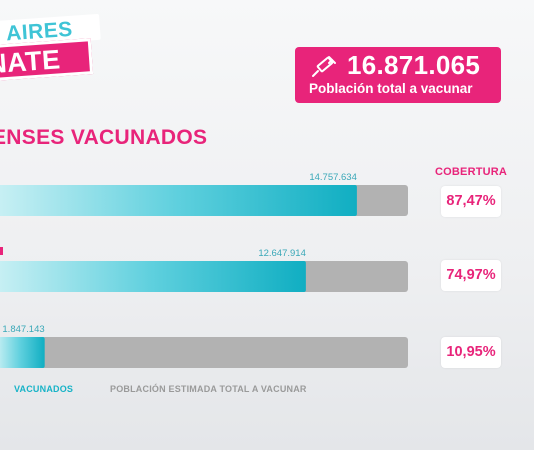 This screenshot has height=450, width=534. I want to click on vaccinated-label-2: 12.647.914, so click(282, 253).